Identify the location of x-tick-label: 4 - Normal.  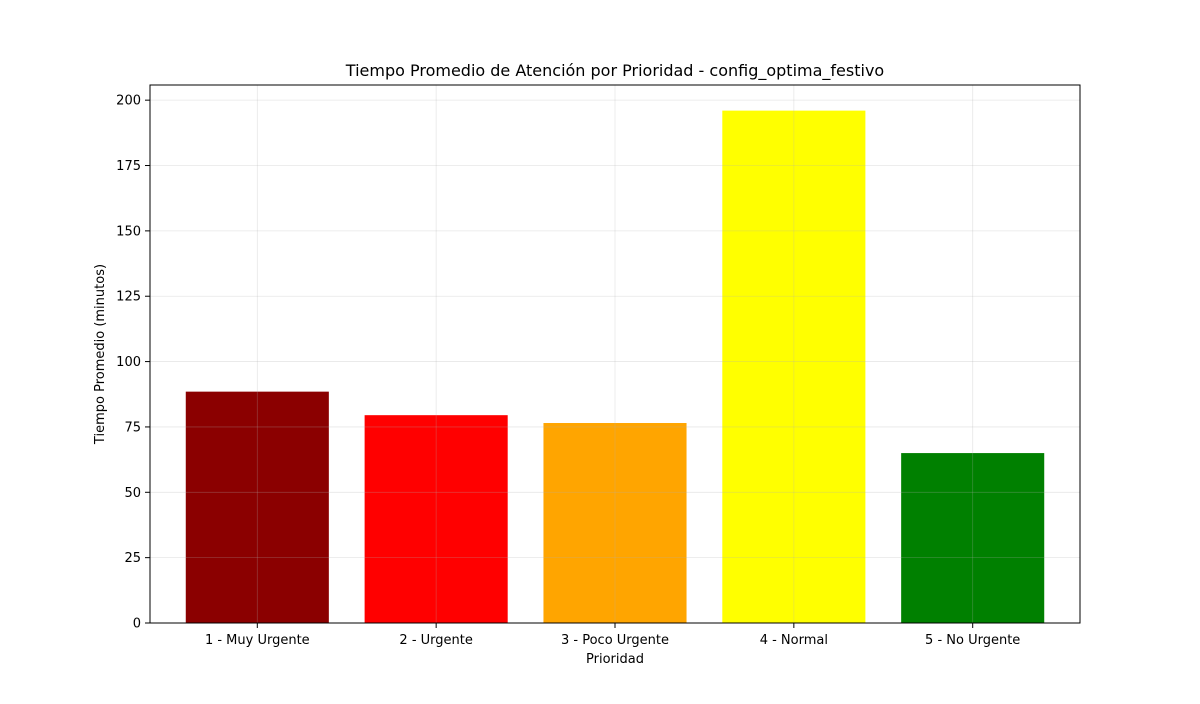
(794, 640).